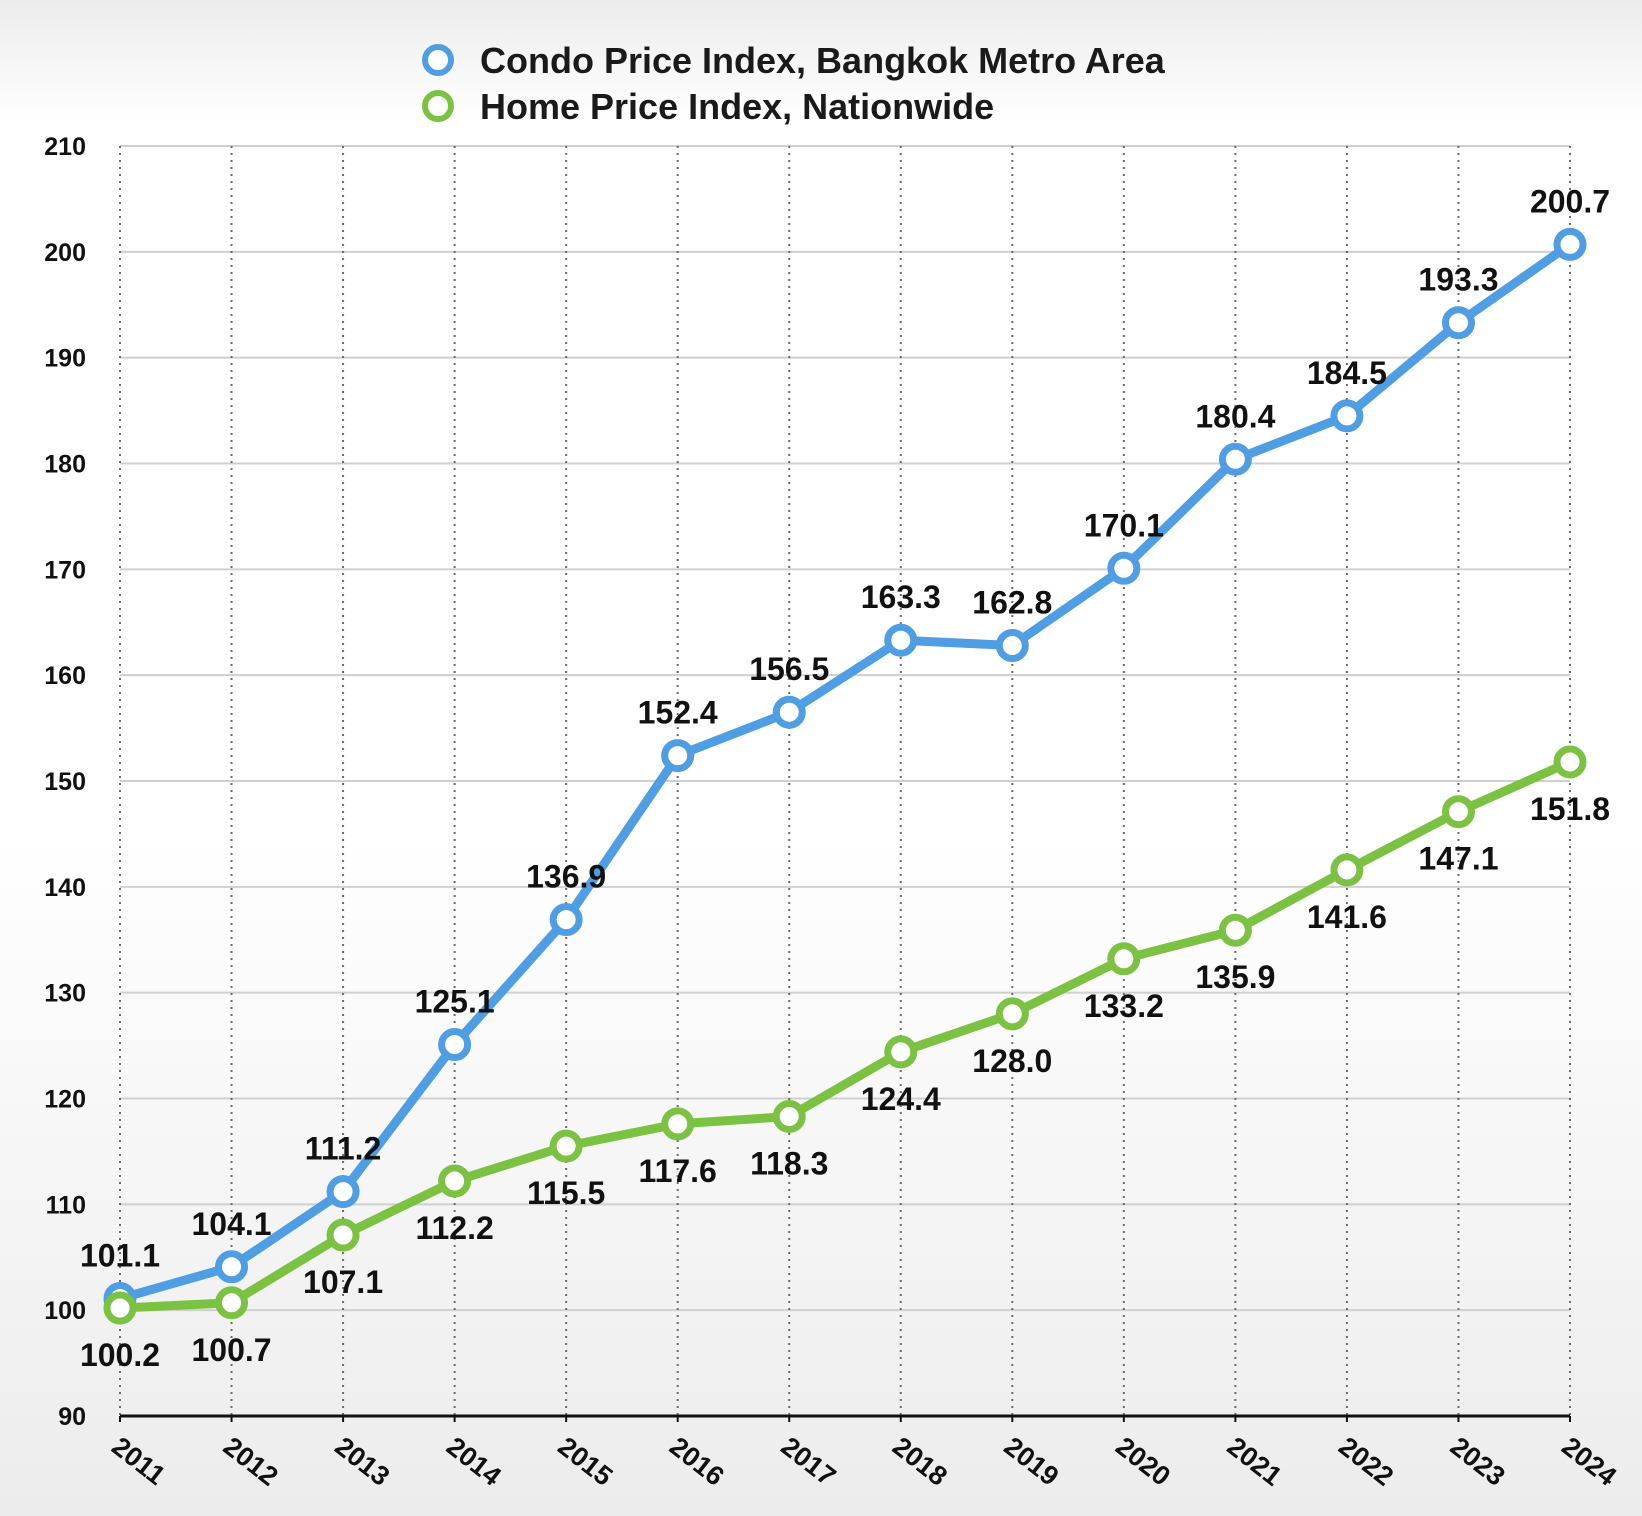 The width and height of the screenshot is (1642, 1516). I want to click on y-tick-label: 160, so click(65, 676).